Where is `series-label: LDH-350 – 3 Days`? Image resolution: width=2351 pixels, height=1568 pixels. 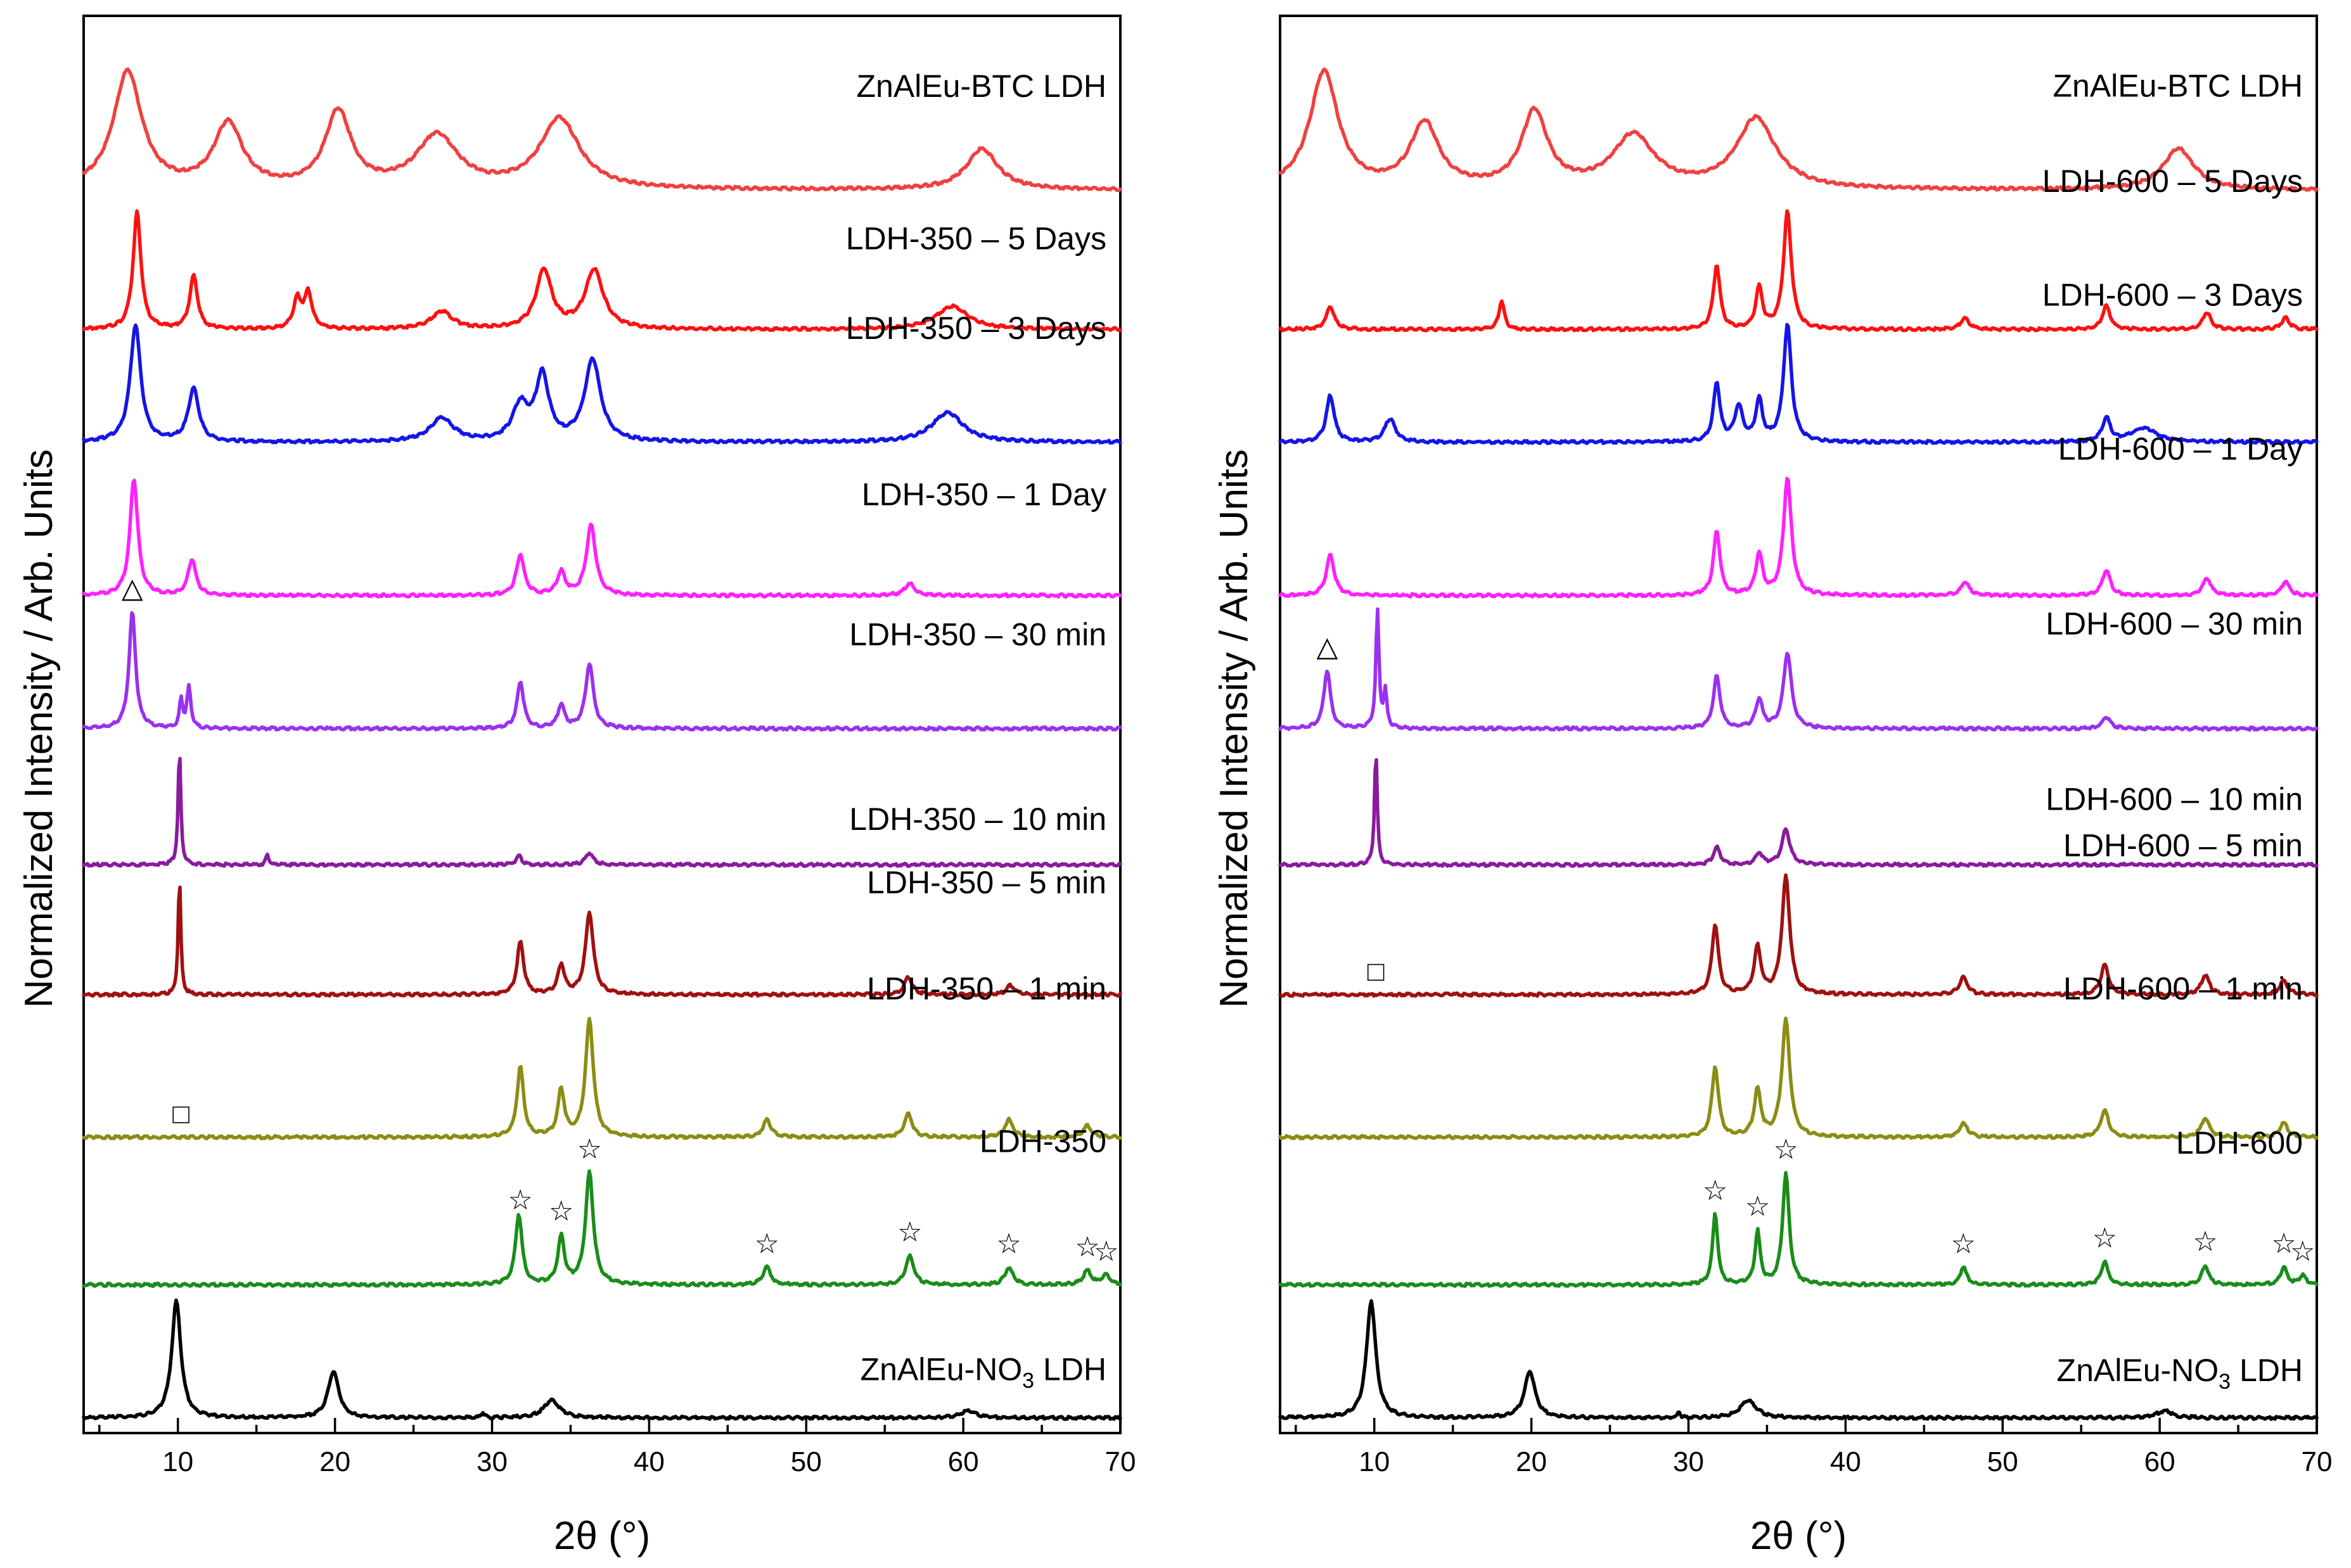
series-label: LDH-350 – 3 Days is located at coordinates (976, 328).